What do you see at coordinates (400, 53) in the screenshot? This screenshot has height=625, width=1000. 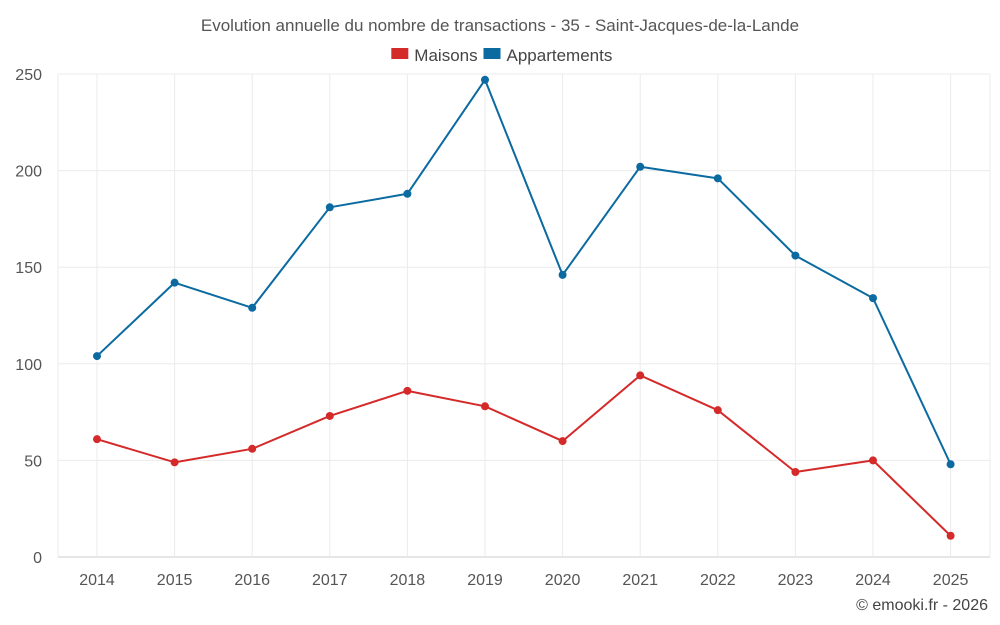 I see `legend-swatch-maisons` at bounding box center [400, 53].